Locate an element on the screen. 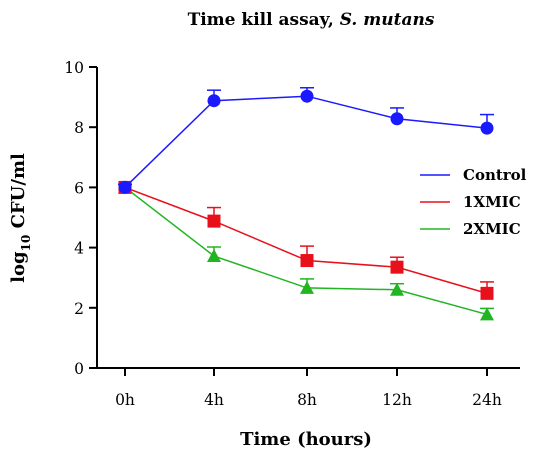 Image resolution: width=550 pixels, height=459 pixels. legend-item-control: Control is located at coordinates (473, 175).